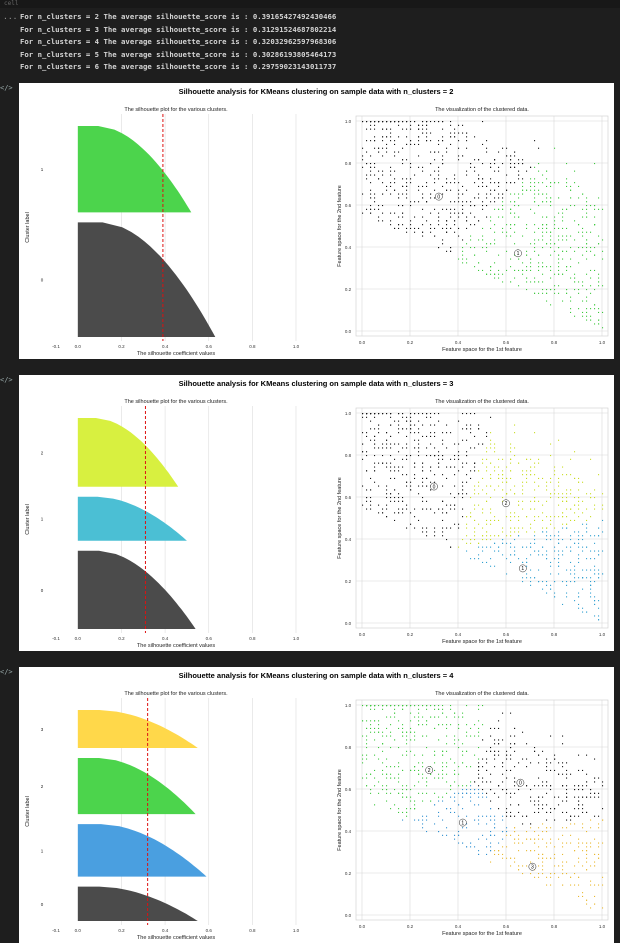 The width and height of the screenshot is (620, 943). I want to click on scatter-y-tick: 1.0, so click(348, 705).